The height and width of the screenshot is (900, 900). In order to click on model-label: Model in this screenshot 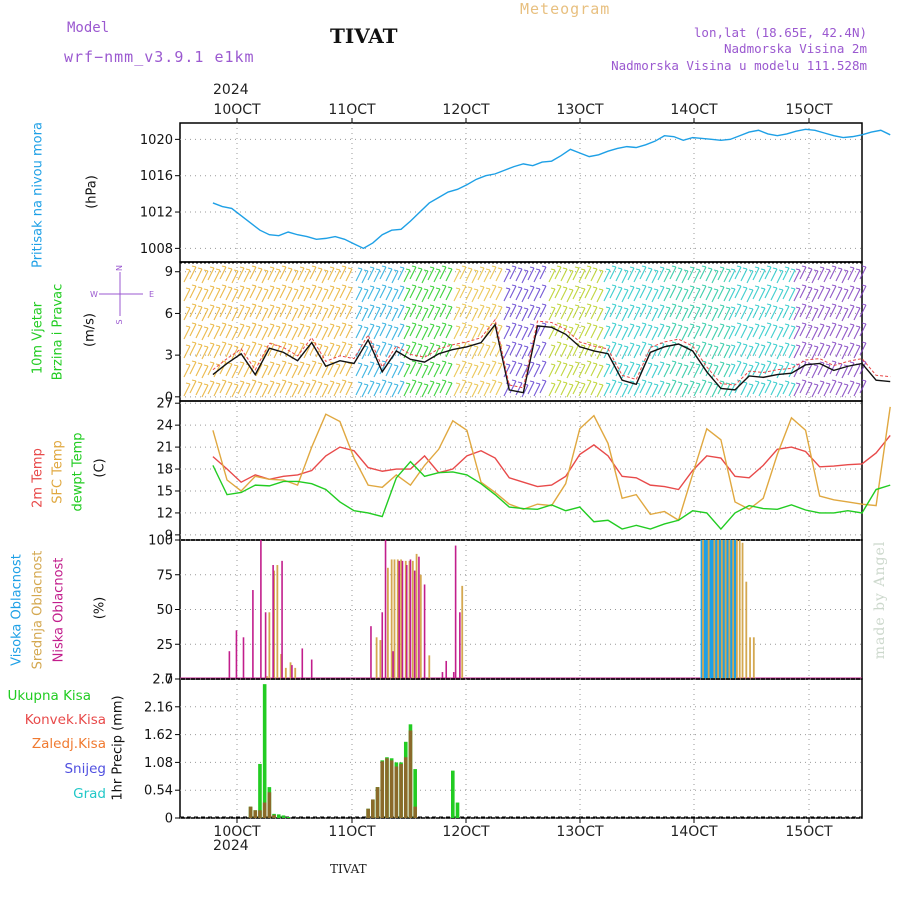, I will do `click(88, 28)`.